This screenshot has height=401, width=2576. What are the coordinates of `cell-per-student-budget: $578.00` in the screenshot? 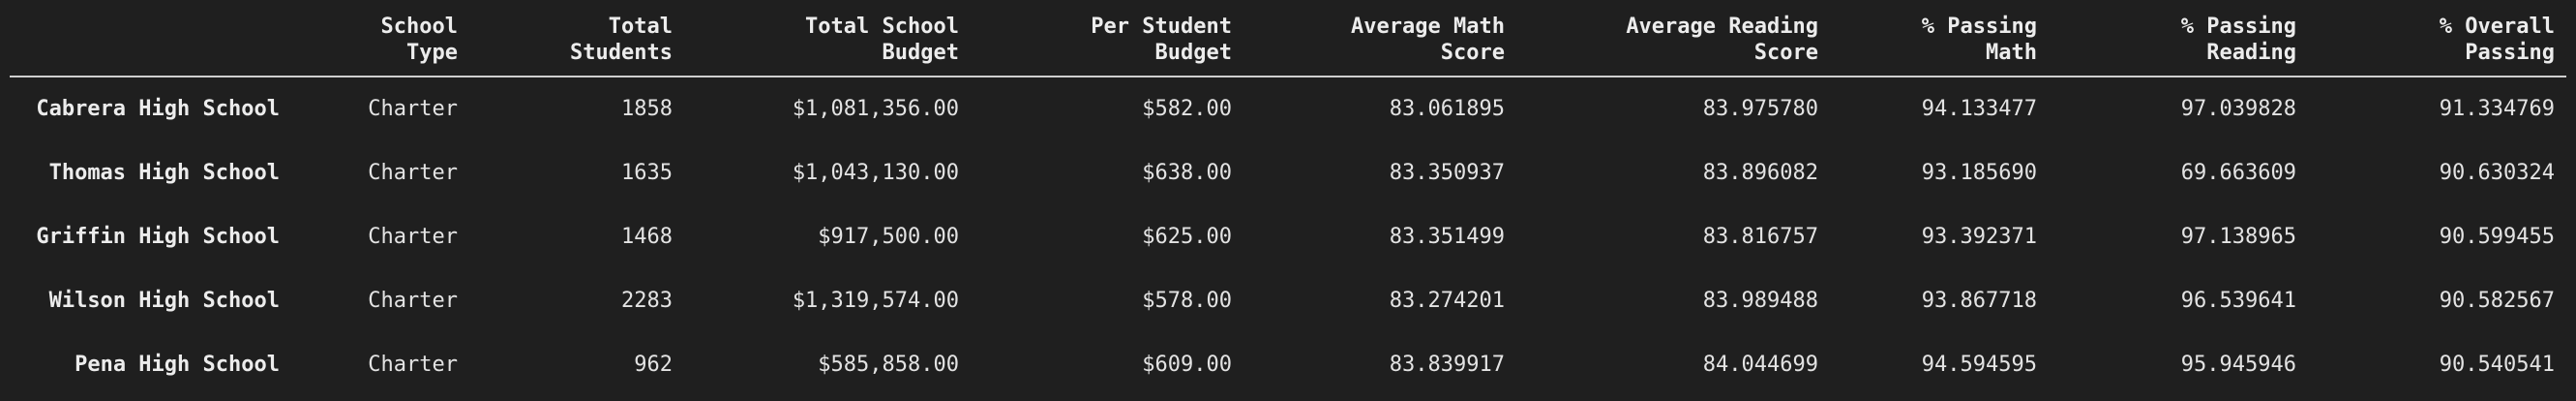 It's located at (1187, 300).